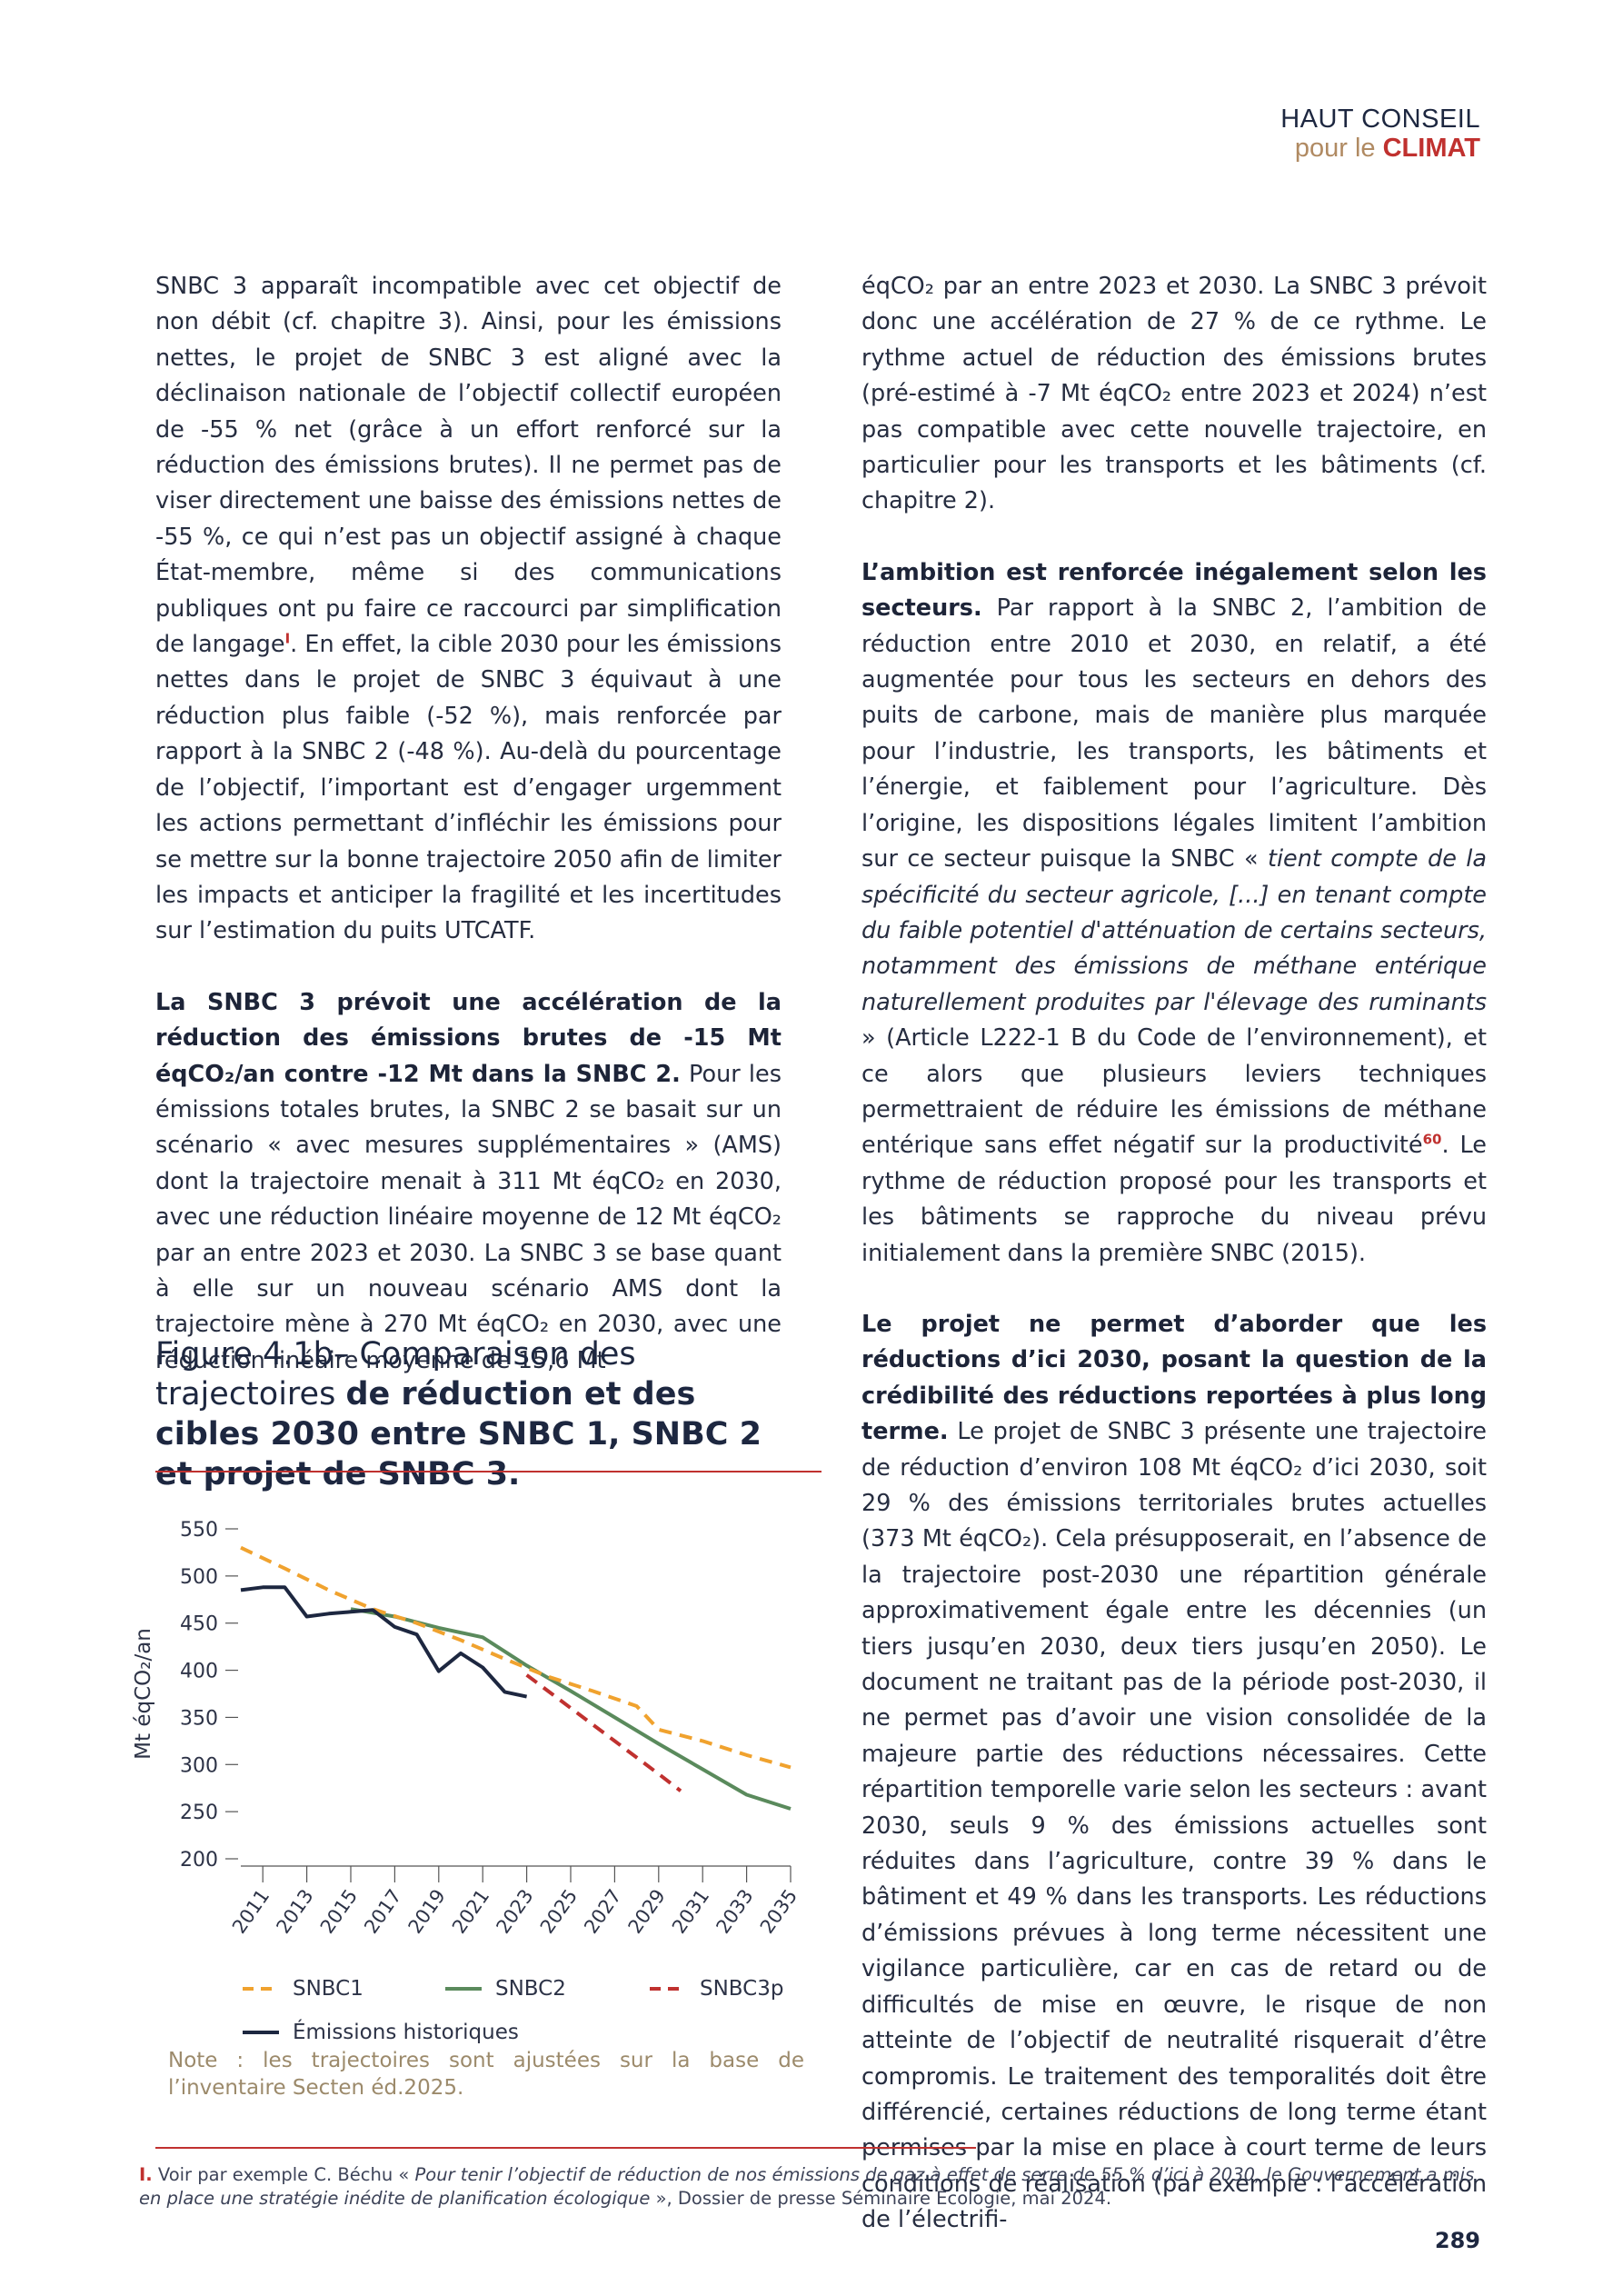 The image size is (1623, 2296). I want to click on x-tick-label: 2011, so click(251, 1911).